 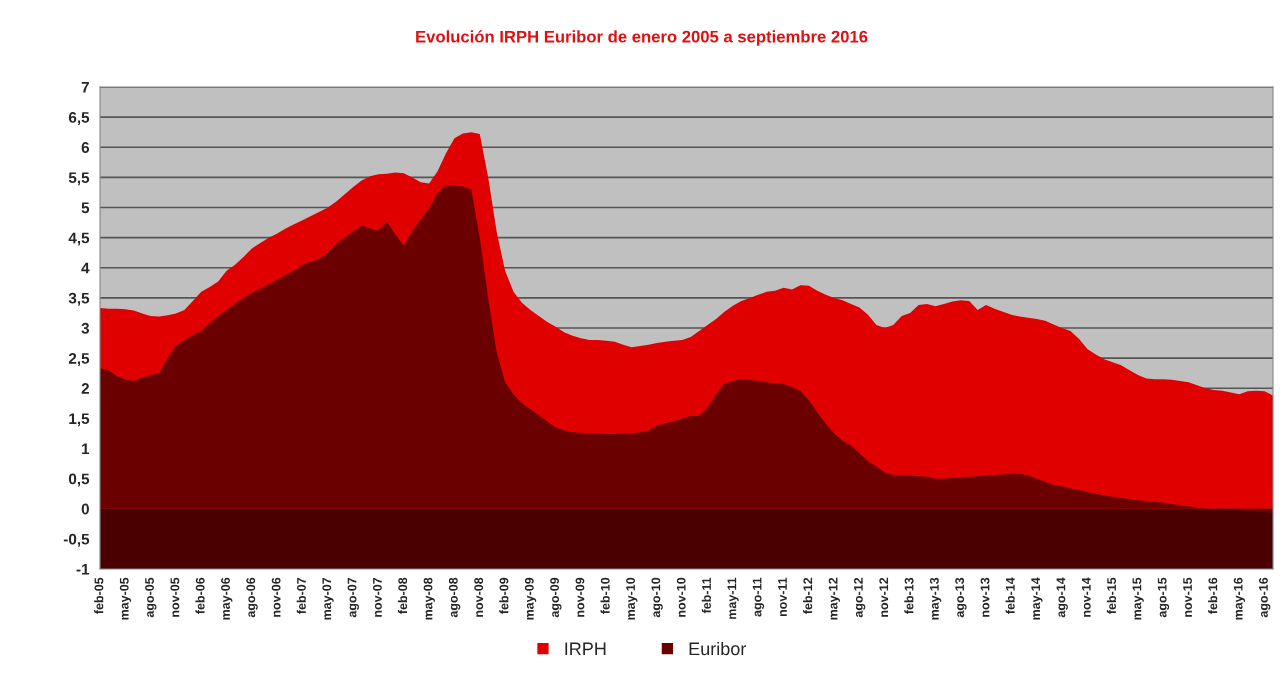 I want to click on x-tick-label: nov-08, so click(x=479, y=597).